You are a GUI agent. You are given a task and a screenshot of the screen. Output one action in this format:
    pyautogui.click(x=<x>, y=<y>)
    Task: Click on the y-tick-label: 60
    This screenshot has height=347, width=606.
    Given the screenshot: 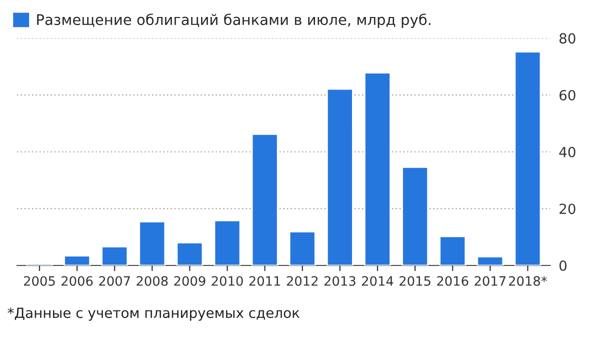 What is the action you would take?
    pyautogui.click(x=568, y=95)
    